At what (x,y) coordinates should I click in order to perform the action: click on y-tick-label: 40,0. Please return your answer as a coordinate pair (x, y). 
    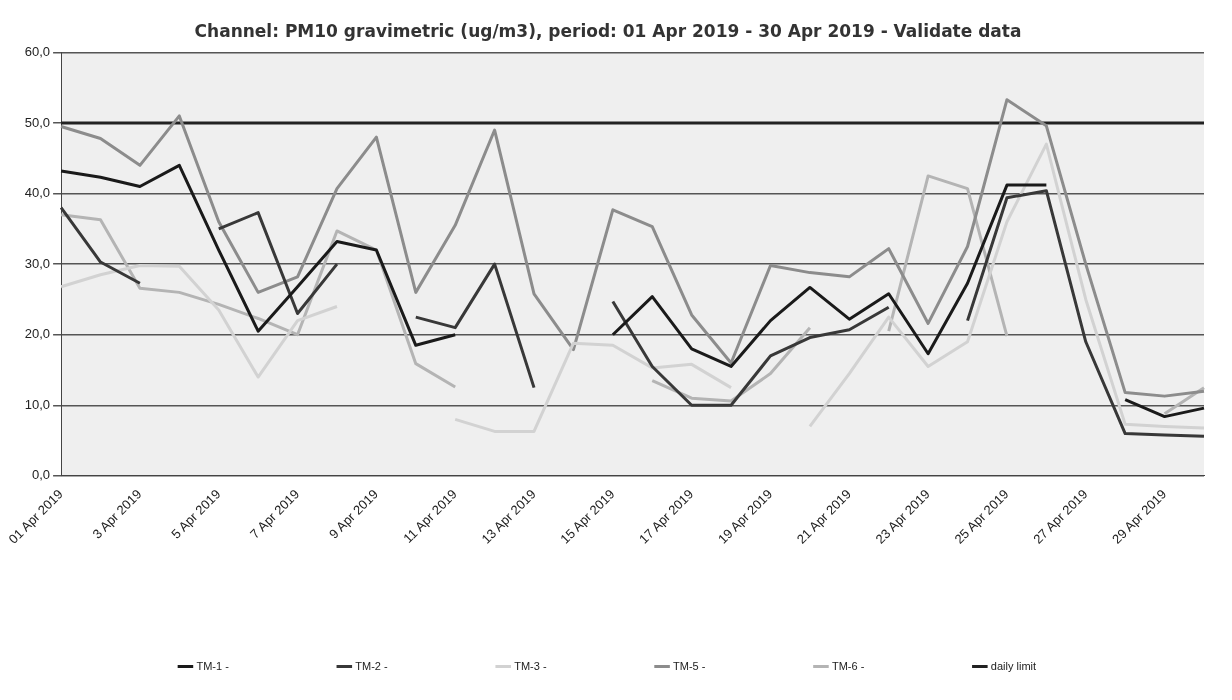
    Looking at the image, I should click on (37, 193).